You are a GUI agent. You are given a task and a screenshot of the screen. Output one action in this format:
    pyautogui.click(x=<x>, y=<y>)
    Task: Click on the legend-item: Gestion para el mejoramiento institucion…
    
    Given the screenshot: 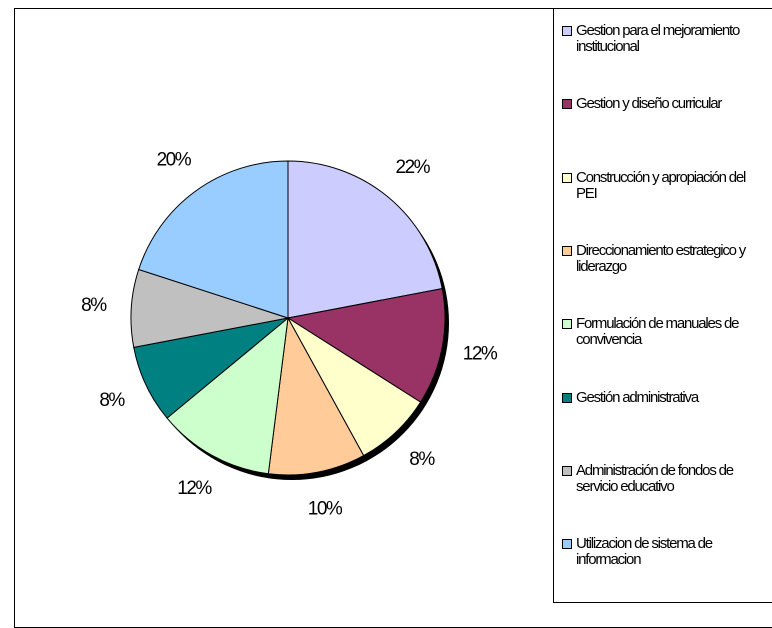 What is the action you would take?
    pyautogui.click(x=664, y=39)
    